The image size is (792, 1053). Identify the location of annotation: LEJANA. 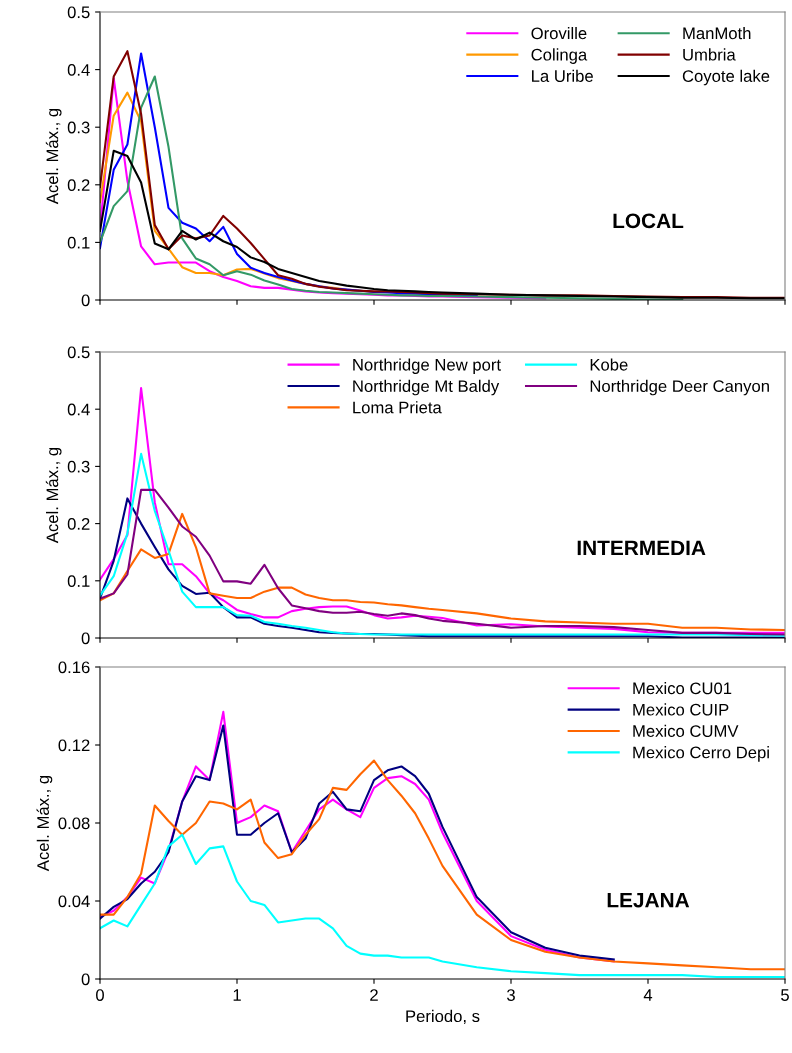
(648, 900).